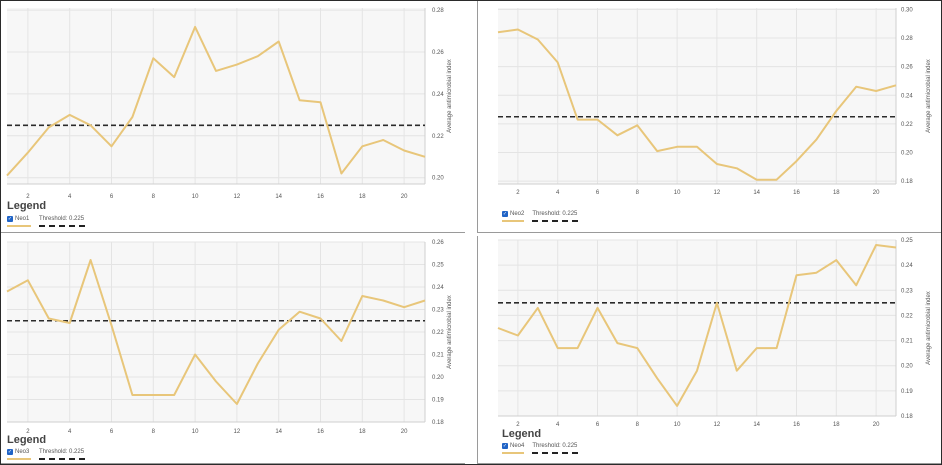 This screenshot has height=465, width=942. I want to click on legend-item-series: ✓ Neo4, so click(513, 447).